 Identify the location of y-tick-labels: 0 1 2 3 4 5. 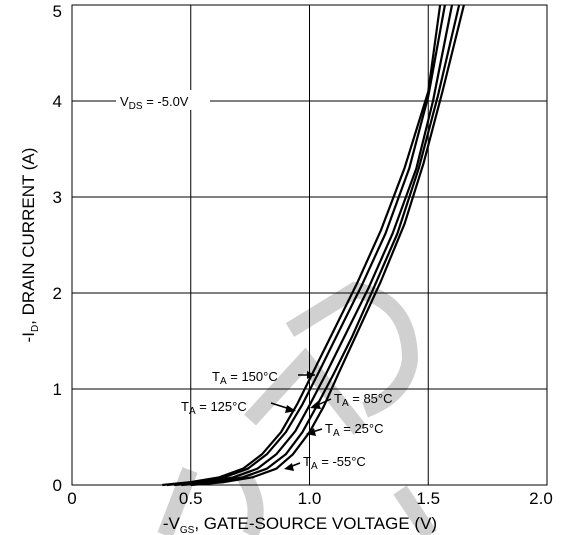
(57, 248).